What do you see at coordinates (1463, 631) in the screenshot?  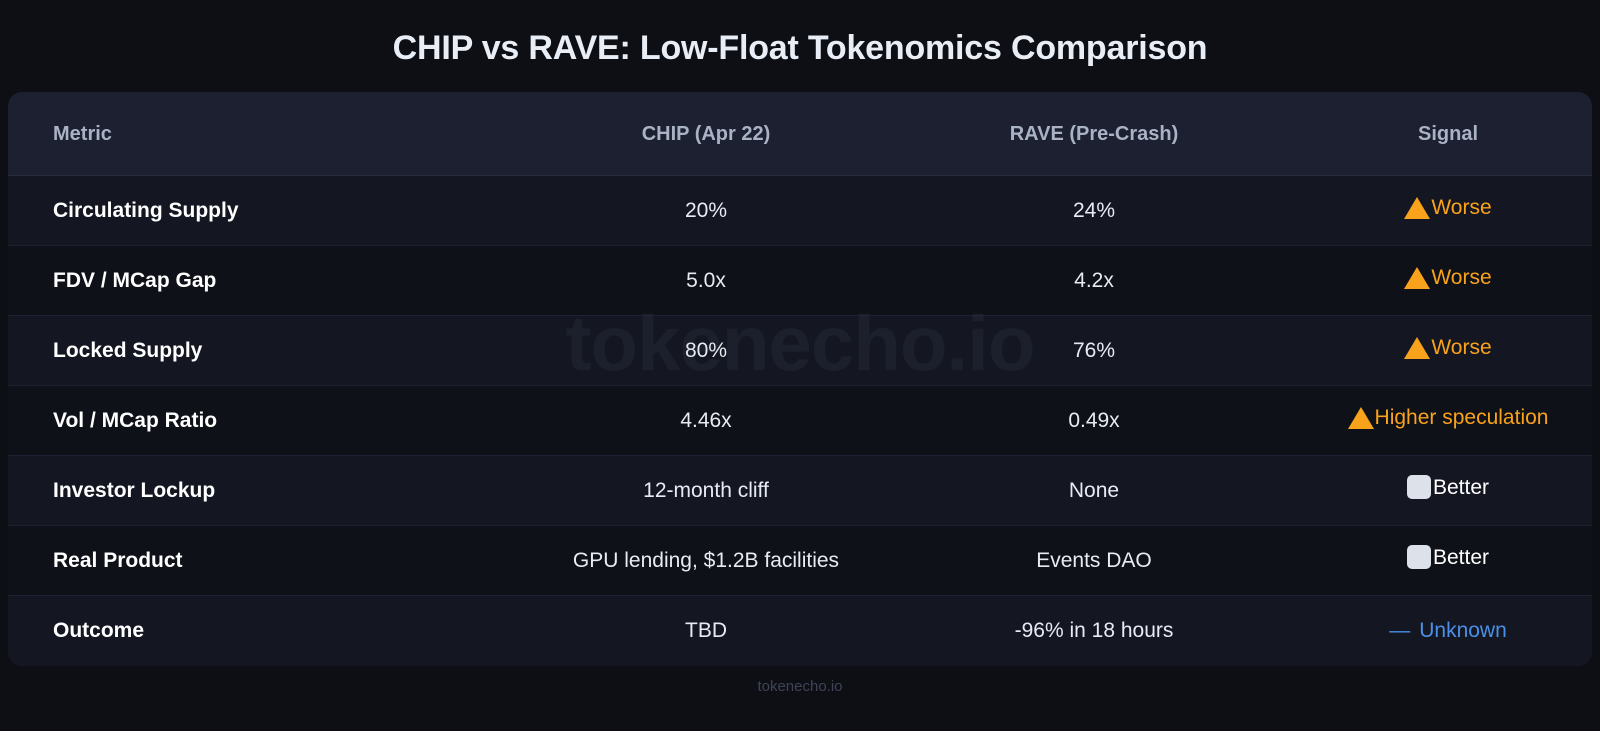 I see `signal-label: Unknown` at bounding box center [1463, 631].